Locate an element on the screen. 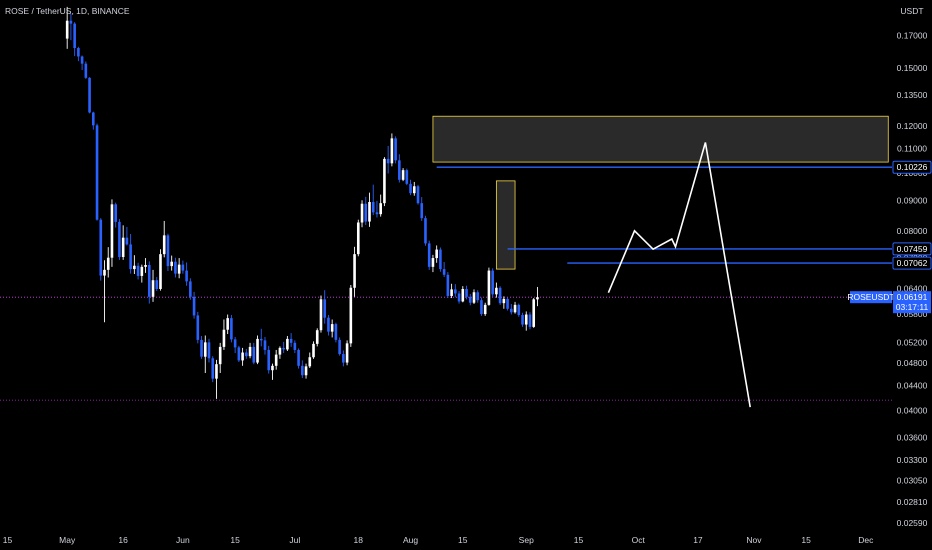  price-tick-label: 0.06400 is located at coordinates (912, 289).